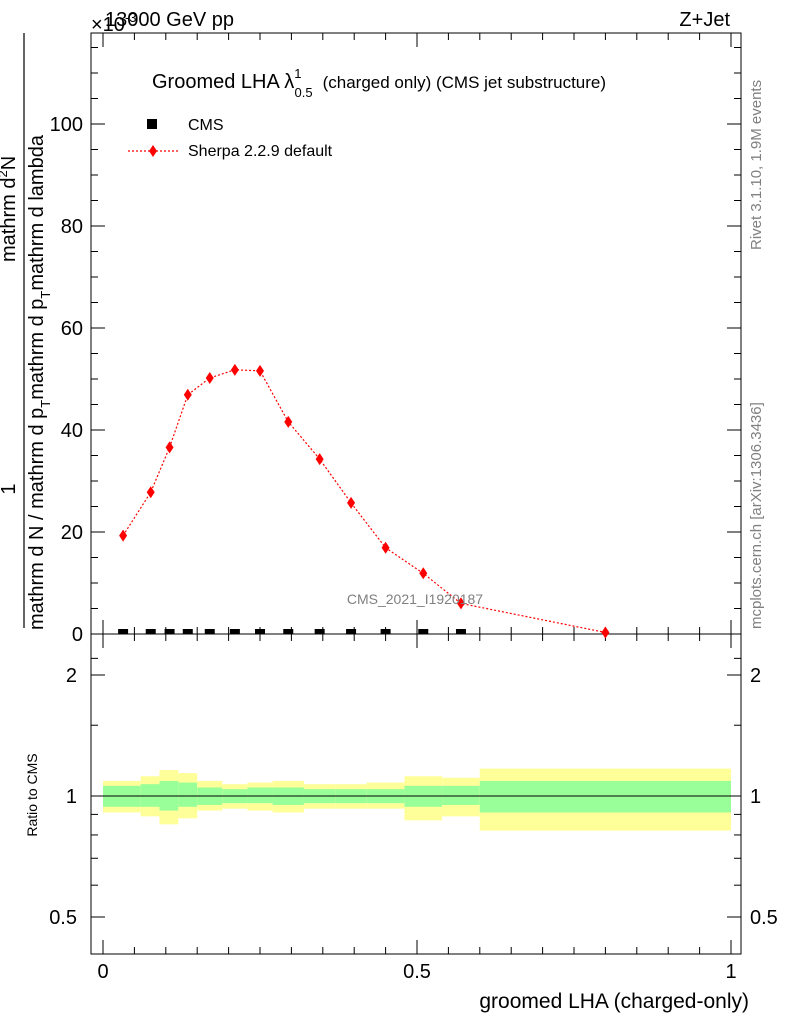 The height and width of the screenshot is (1024, 786). I want to click on exponent-label: ×10⁻³, so click(114, 23).